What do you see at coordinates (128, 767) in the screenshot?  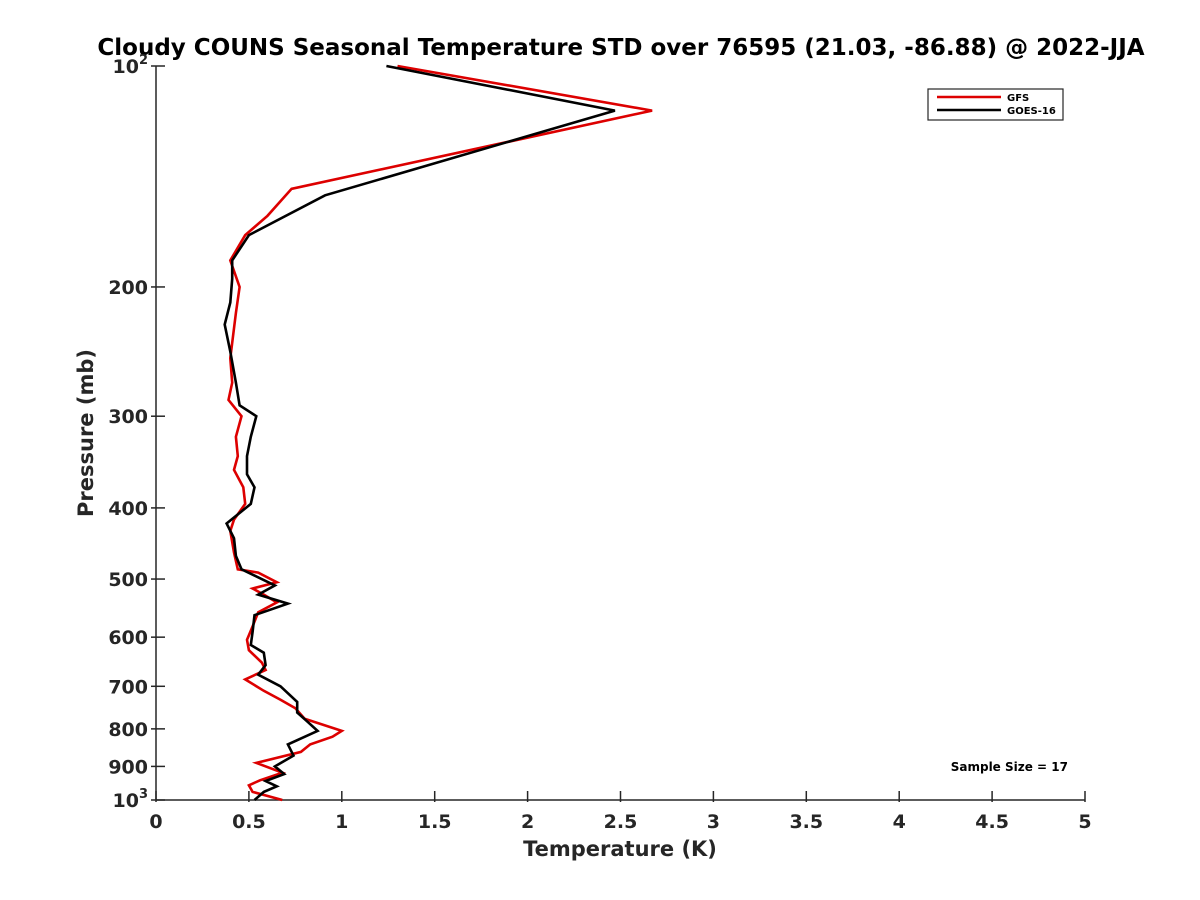 I see `y-tick-label: 900` at bounding box center [128, 767].